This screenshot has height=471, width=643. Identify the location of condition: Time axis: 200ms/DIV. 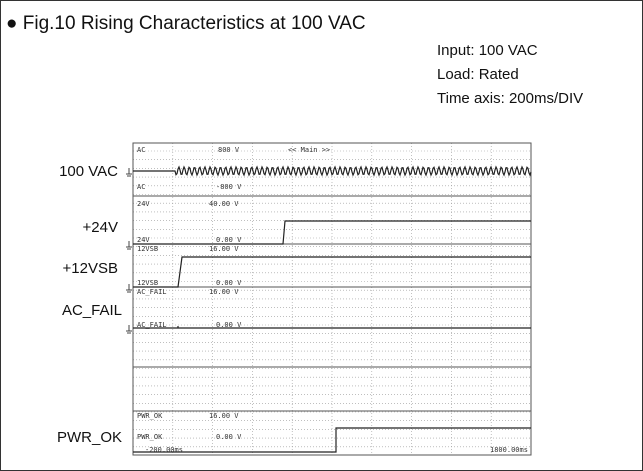
(510, 98).